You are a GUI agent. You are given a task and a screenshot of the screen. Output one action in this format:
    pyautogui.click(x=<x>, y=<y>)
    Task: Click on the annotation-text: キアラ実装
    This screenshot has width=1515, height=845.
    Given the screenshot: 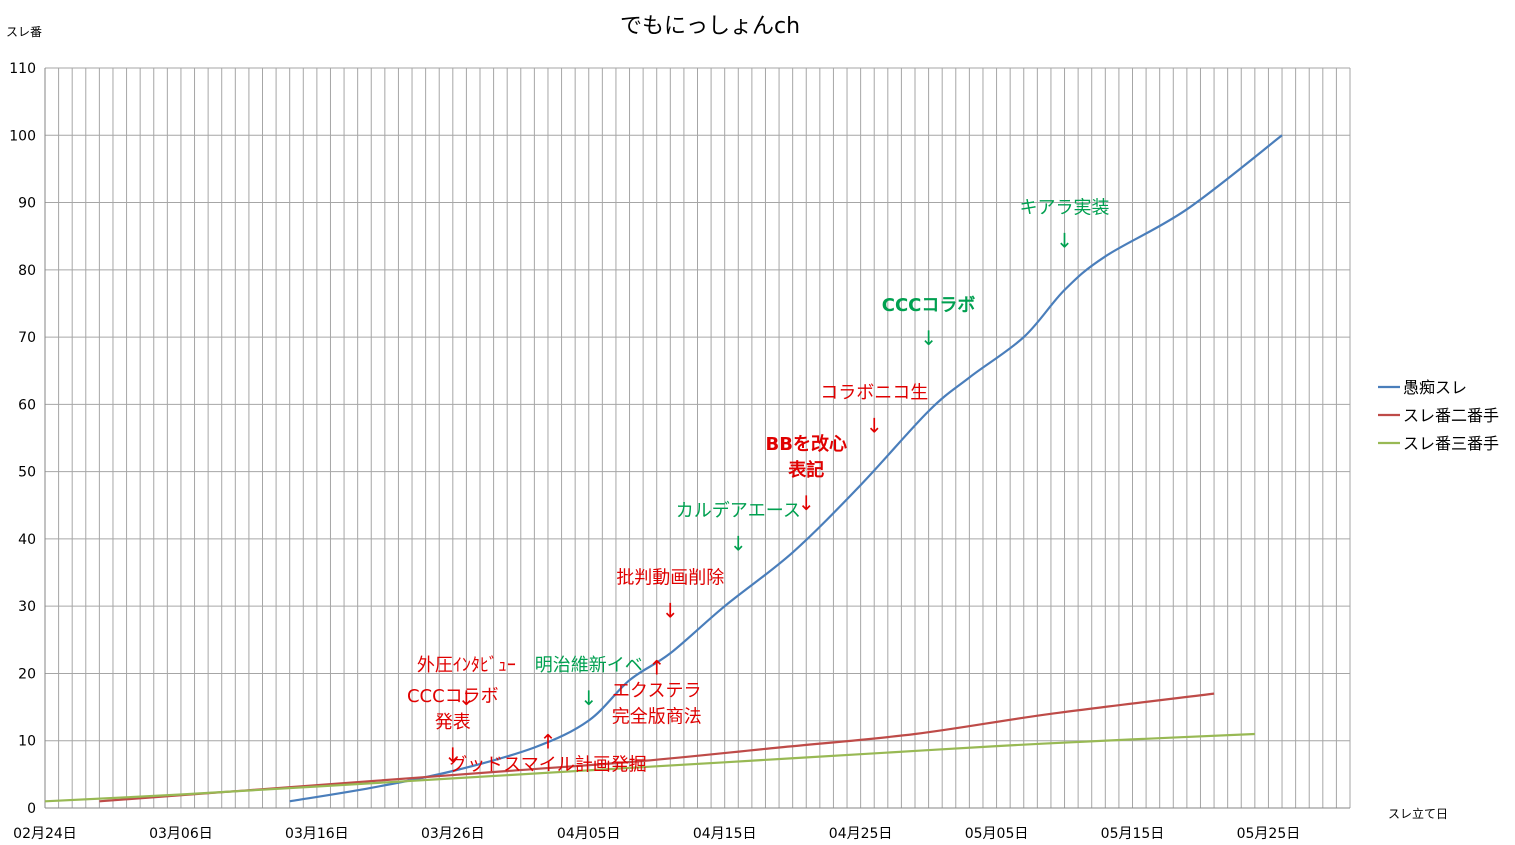 What is the action you would take?
    pyautogui.click(x=1065, y=208)
    